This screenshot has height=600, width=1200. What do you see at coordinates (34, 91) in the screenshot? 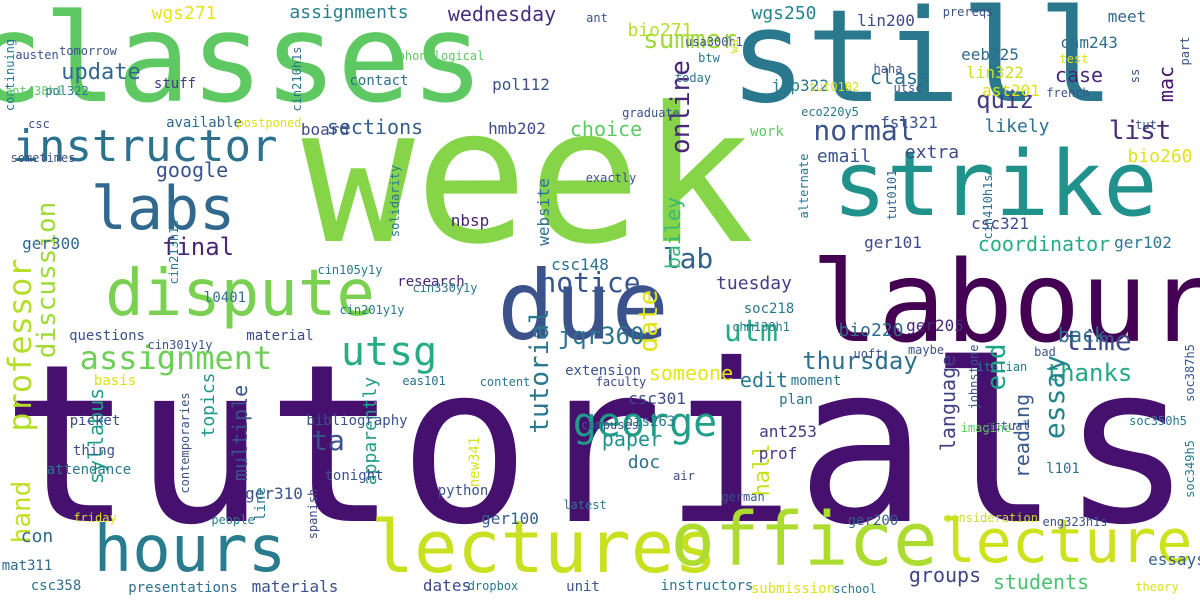
I see `word-ant438h1: ant438h1` at bounding box center [34, 91].